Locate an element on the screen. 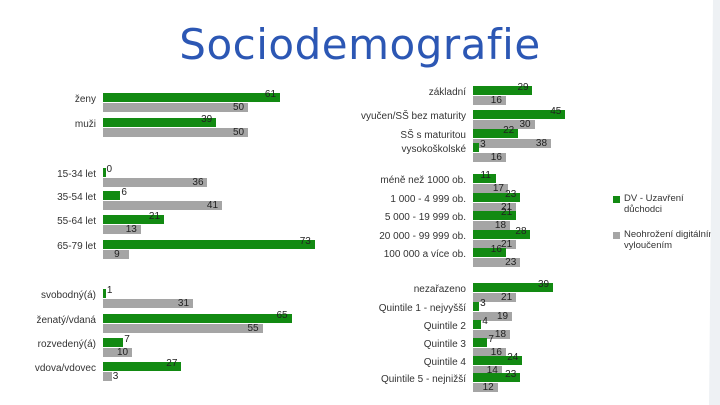 This screenshot has width=720, height=405. data-label: 12 is located at coordinates (488, 387).